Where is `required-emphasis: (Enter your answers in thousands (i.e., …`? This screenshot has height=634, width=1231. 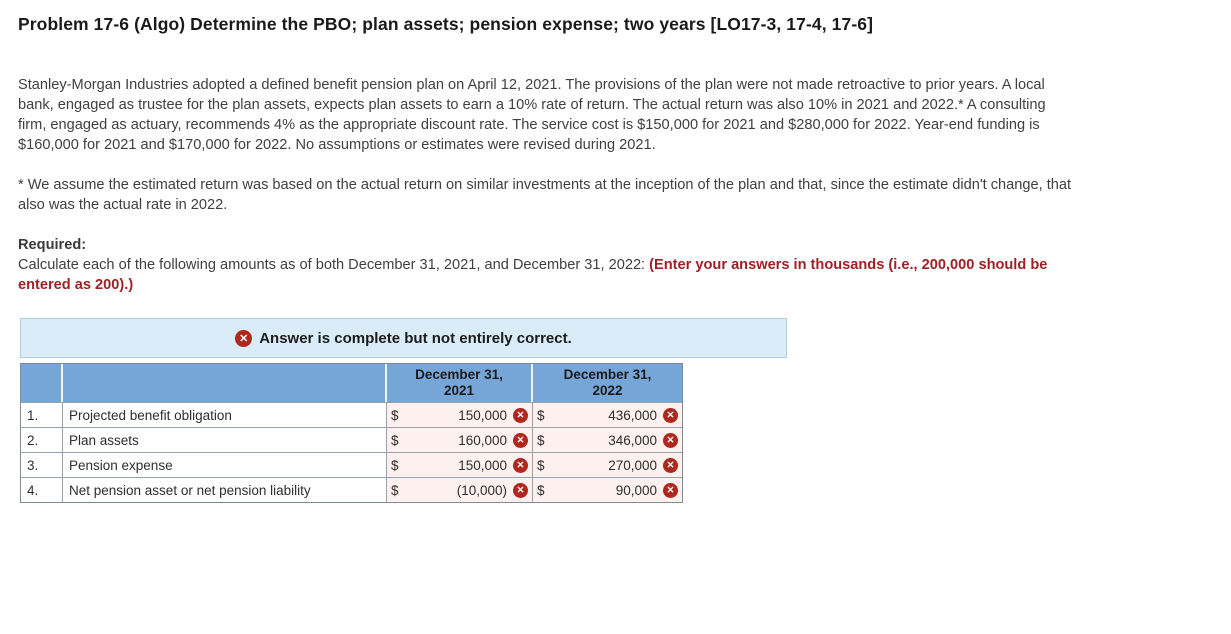
required-emphasis: (Enter your answers in thousands (i.e., … is located at coordinates (533, 275).